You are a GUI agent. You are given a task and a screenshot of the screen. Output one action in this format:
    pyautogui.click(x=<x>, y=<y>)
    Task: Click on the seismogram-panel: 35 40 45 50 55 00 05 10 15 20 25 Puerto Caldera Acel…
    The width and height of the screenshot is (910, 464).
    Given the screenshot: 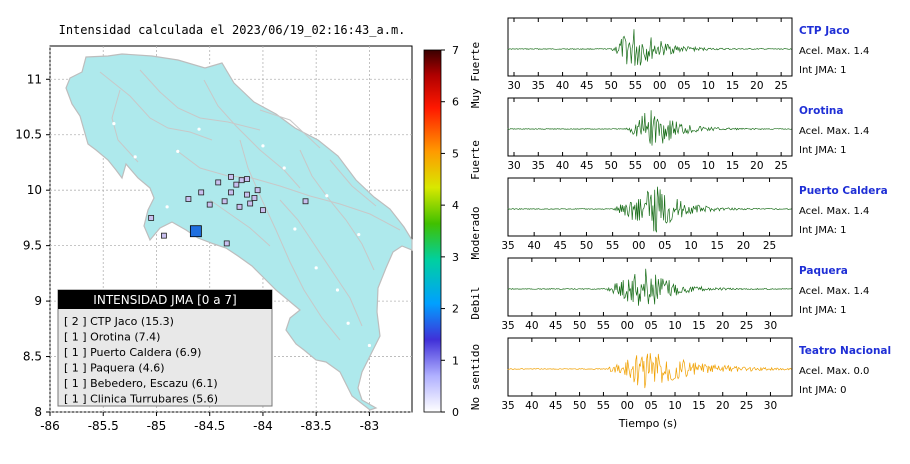 What is the action you would take?
    pyautogui.click(x=694, y=214)
    